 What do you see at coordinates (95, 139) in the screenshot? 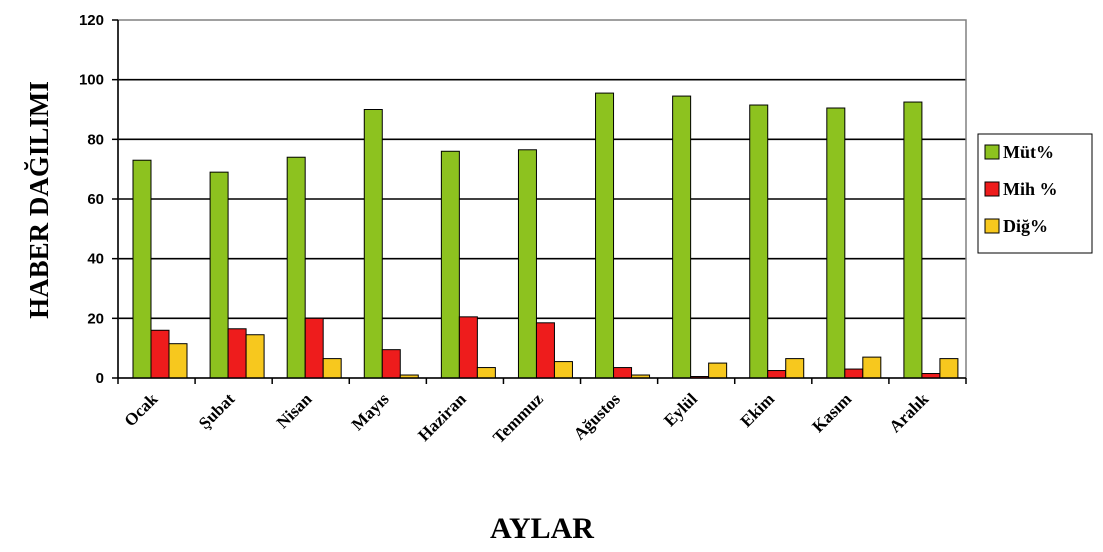
I see `y-tick-label: 80` at bounding box center [95, 139].